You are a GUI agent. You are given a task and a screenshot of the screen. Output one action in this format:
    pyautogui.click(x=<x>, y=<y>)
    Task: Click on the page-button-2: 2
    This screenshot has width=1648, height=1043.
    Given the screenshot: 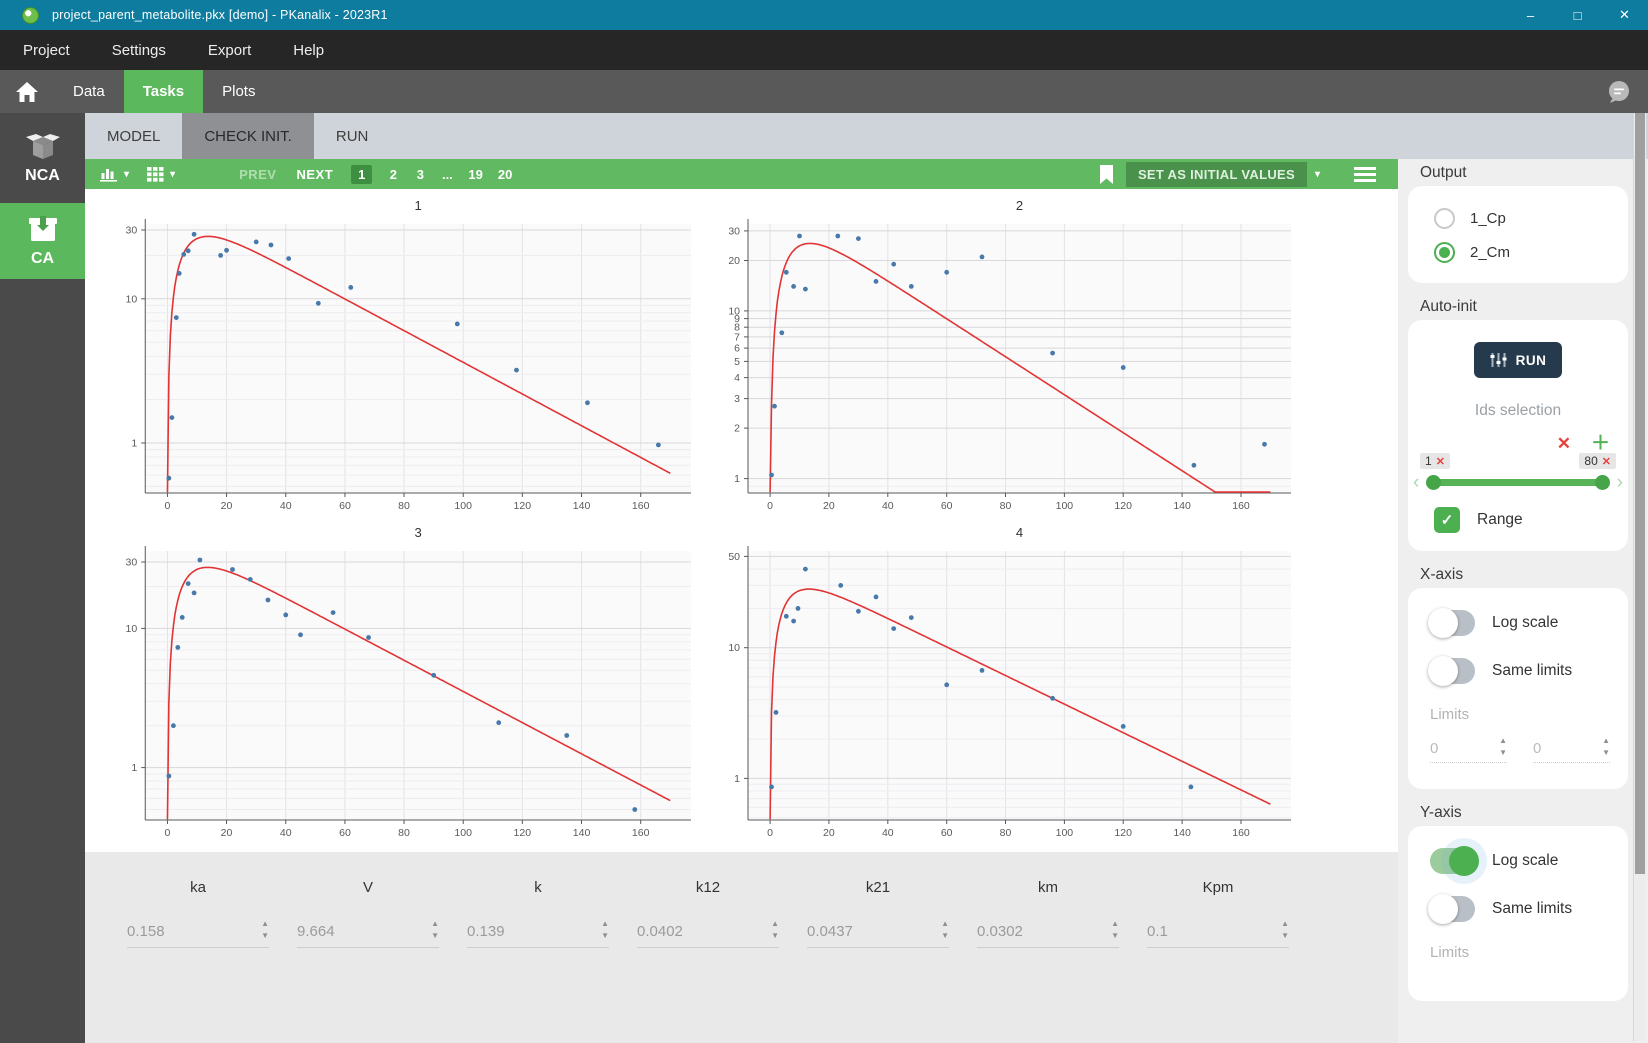 What is the action you would take?
    pyautogui.click(x=393, y=174)
    